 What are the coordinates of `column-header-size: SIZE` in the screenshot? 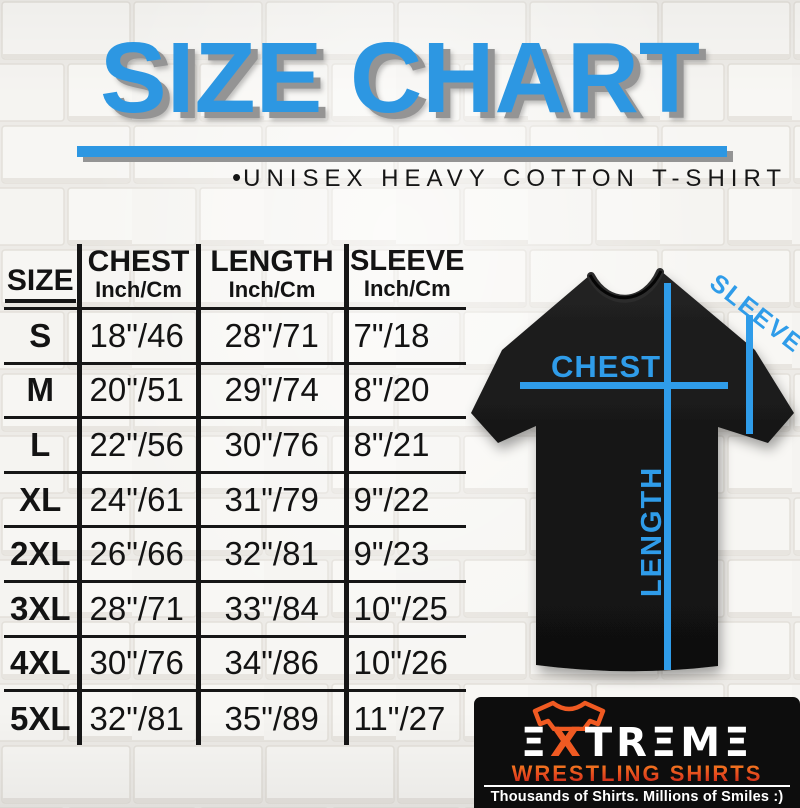 It's located at (41, 277).